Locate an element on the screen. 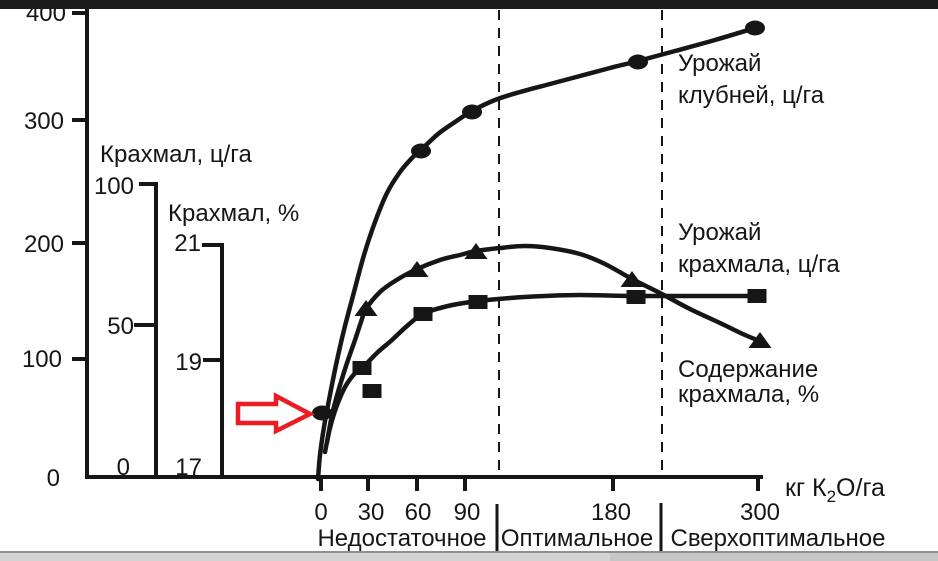 This screenshot has height=561, width=938. bottom-bar-right is located at coordinates (774, 557).